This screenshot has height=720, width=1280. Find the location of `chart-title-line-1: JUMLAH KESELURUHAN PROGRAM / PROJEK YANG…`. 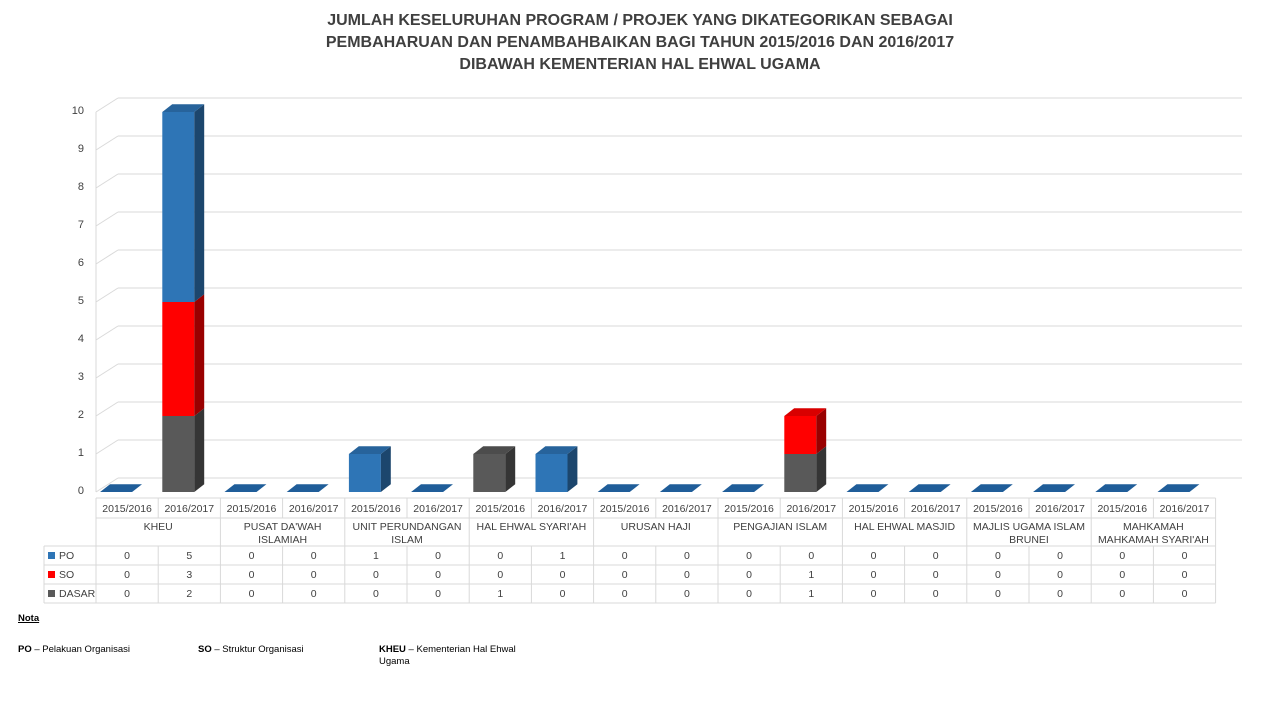

chart-title-line-1: JUMLAH KESELURUHAN PROGRAM / PROJEK YANG… is located at coordinates (640, 20).